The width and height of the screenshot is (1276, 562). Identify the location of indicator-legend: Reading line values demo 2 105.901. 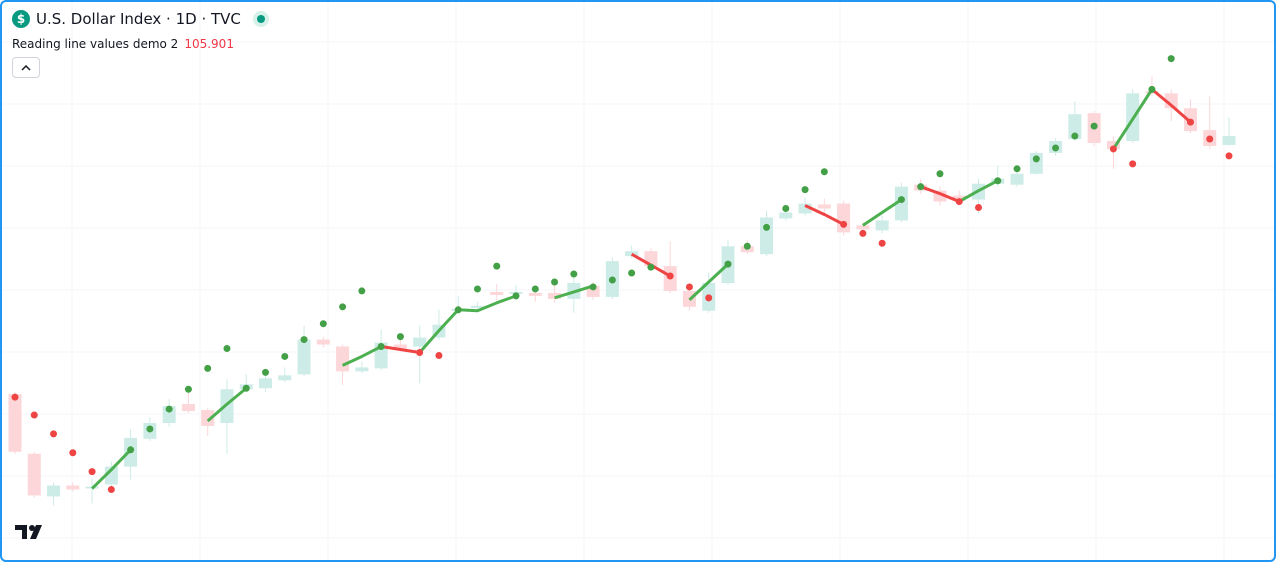
(123, 44).